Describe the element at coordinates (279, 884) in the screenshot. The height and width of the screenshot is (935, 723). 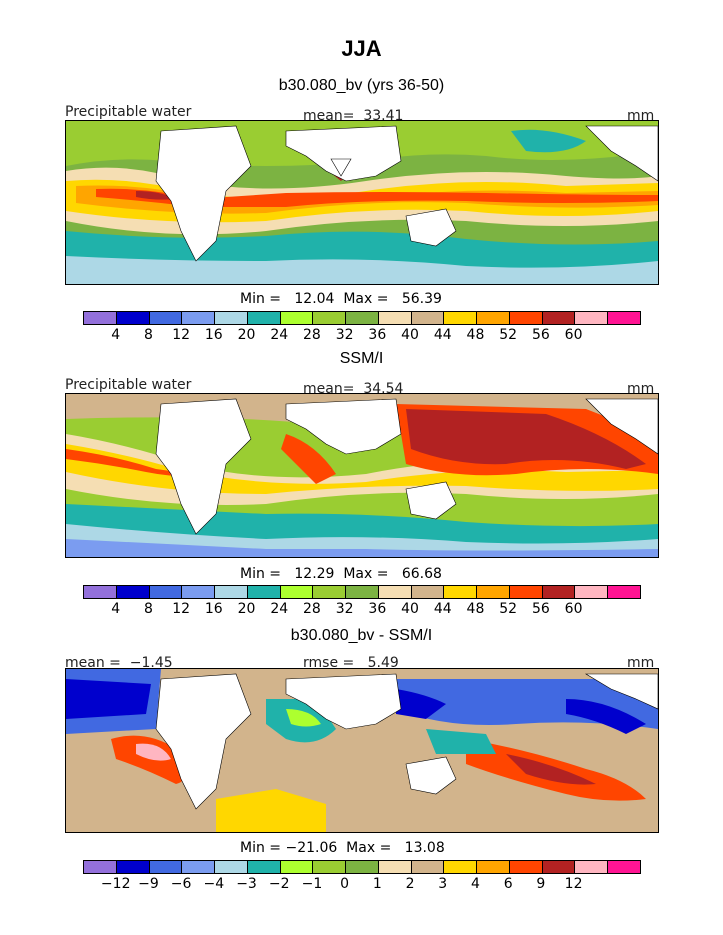
I see `colorbar-tick-label: −2` at that location.